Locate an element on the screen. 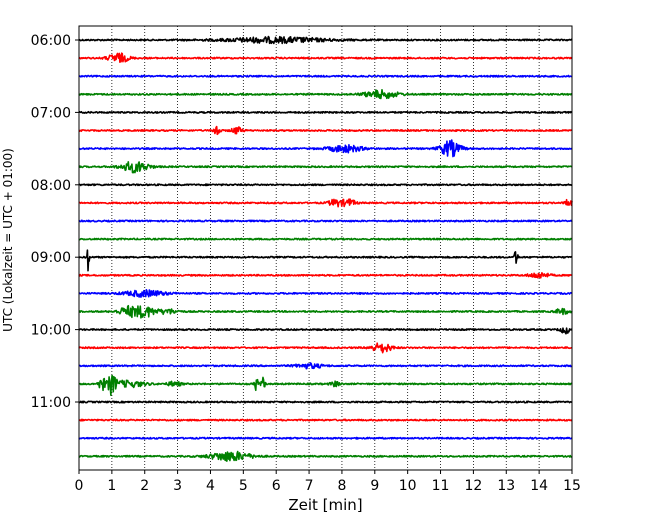 The image size is (650, 520). x-tick-label: 0 is located at coordinates (79, 486).